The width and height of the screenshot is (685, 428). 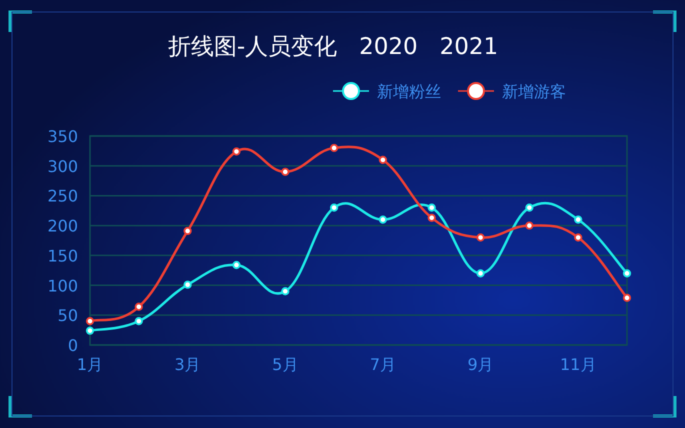 I want to click on x-tick-label: 7月, so click(x=383, y=364).